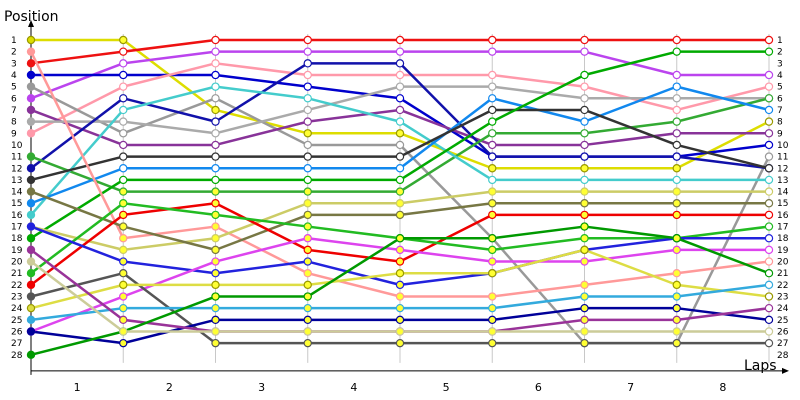  Describe the element at coordinates (16, 228) in the screenshot. I see `y-tick-label: 17` at that location.